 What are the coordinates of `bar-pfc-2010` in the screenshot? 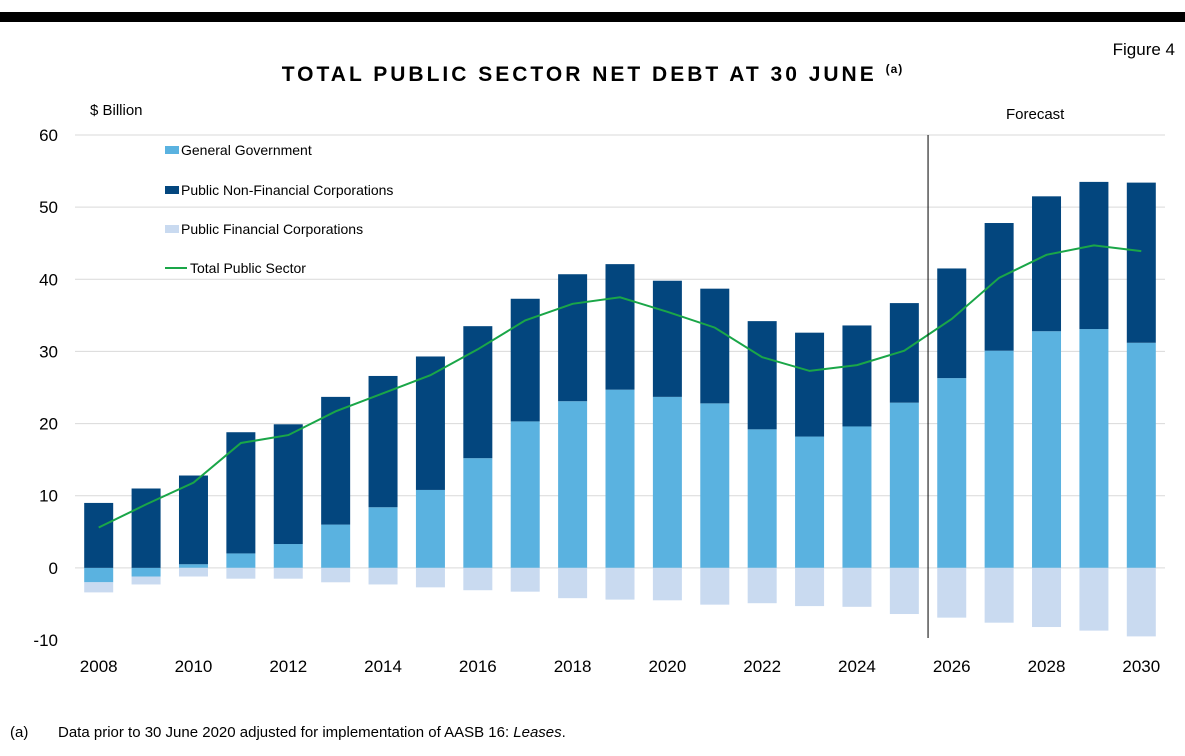 It's located at (193, 572).